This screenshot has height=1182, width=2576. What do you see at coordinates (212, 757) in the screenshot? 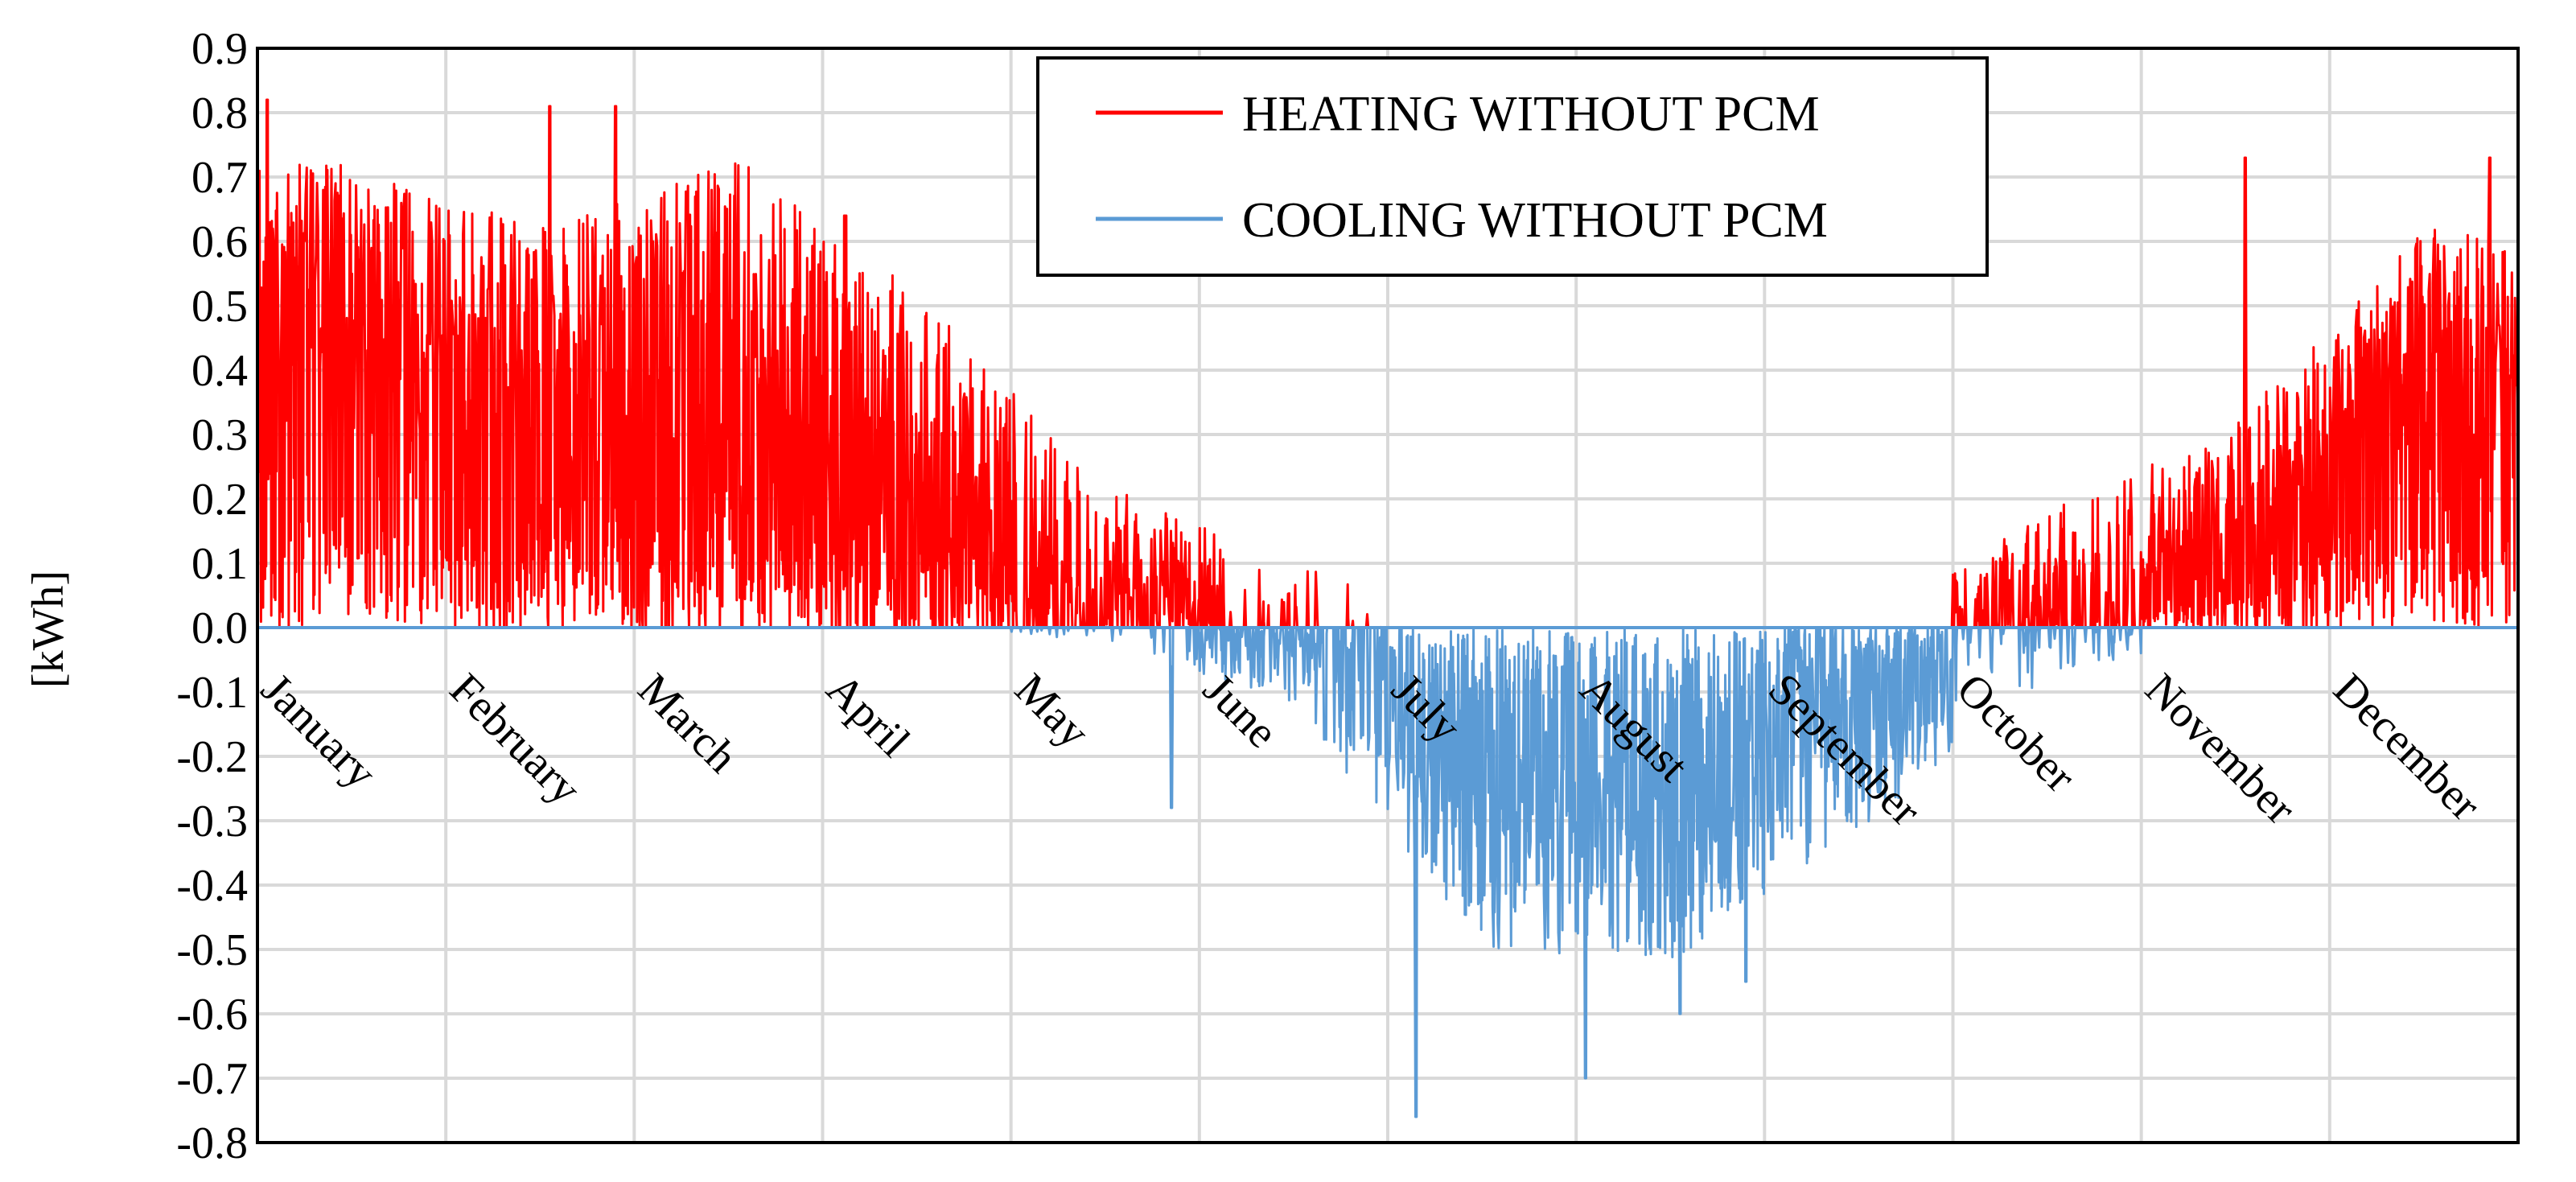
I see `y-tick-label: -0.2` at bounding box center [212, 757].